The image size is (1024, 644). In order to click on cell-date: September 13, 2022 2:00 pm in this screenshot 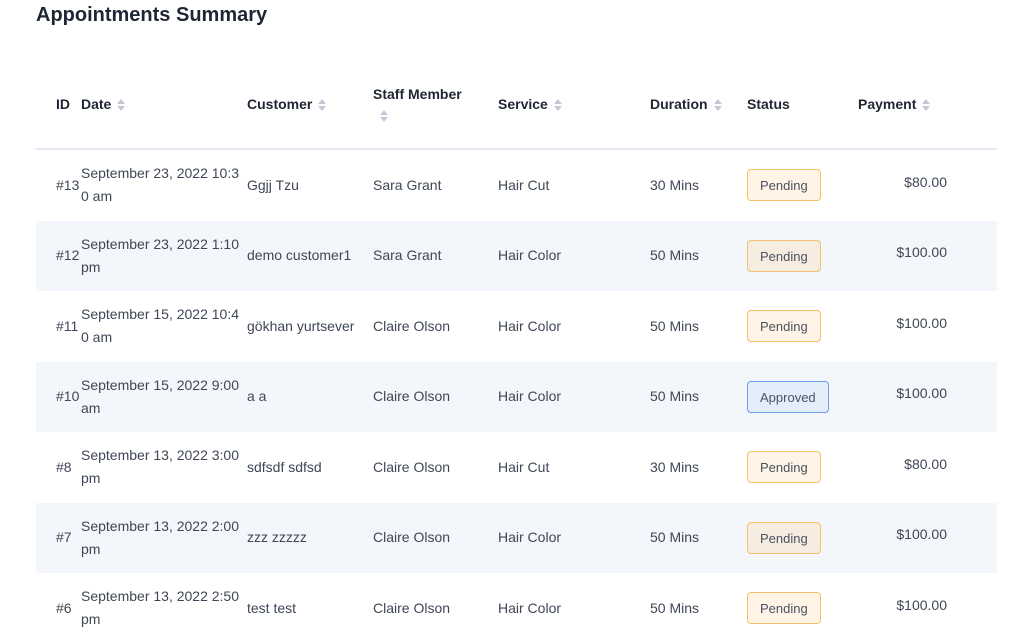, I will do `click(164, 537)`.